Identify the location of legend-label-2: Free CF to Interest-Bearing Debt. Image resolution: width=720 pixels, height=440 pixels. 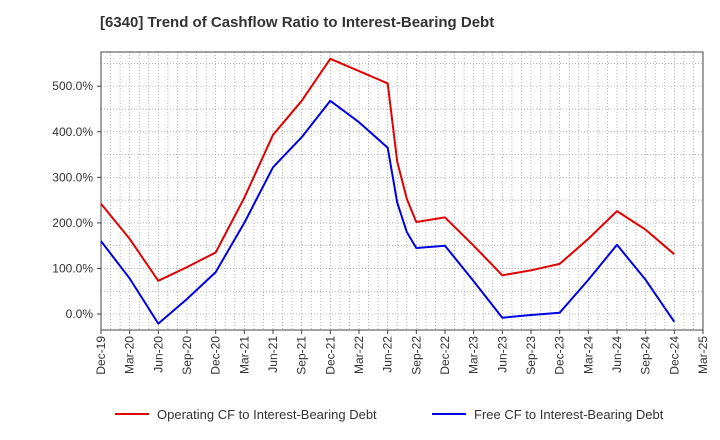
(569, 414).